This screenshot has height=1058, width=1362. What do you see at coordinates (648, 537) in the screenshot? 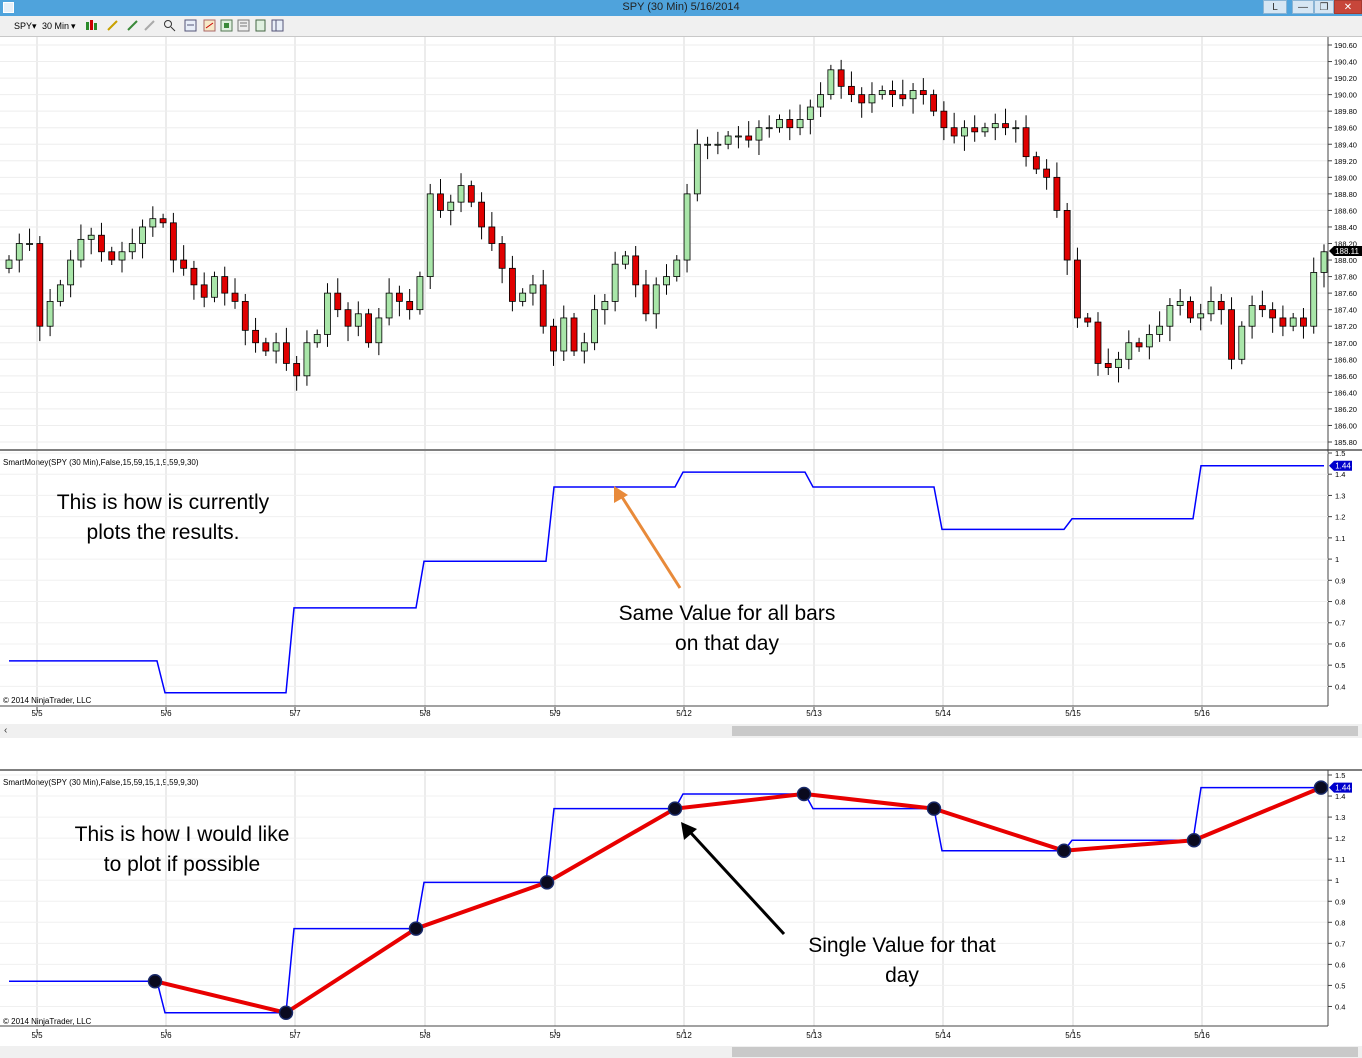
I see `orange-arrow` at bounding box center [648, 537].